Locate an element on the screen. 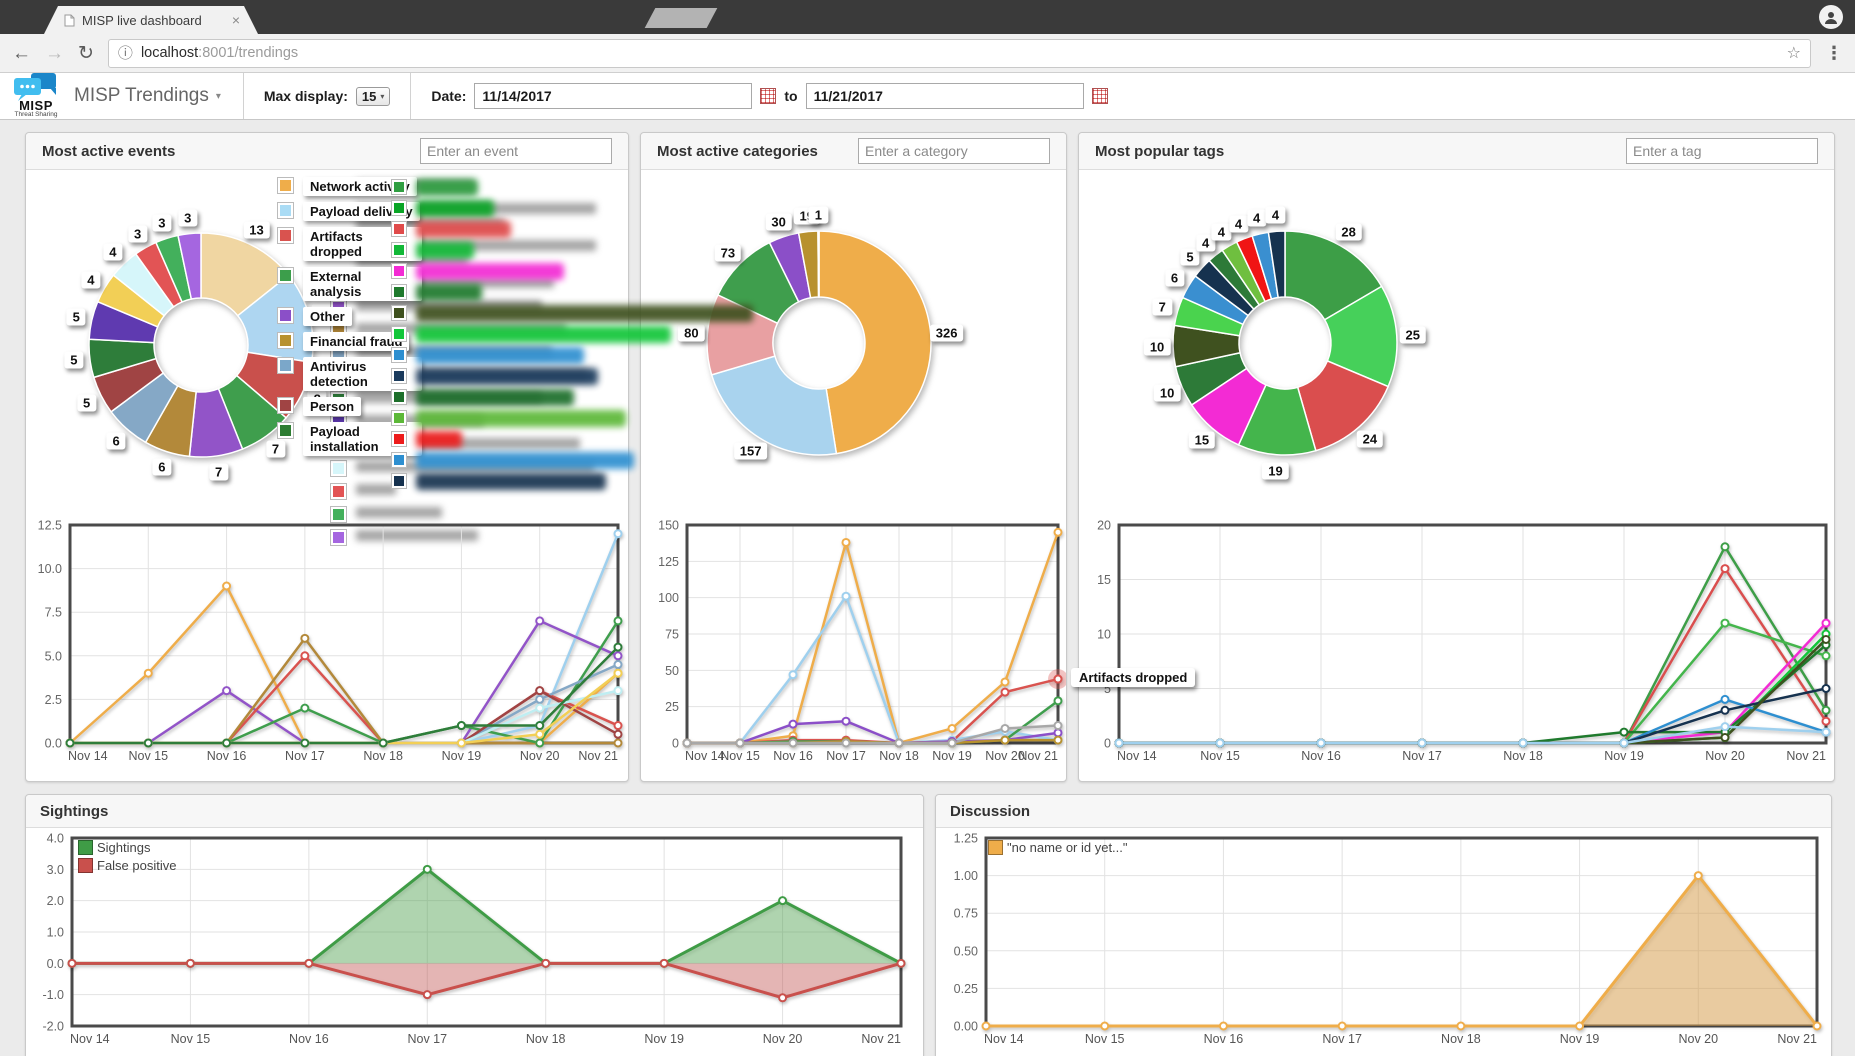  svg-text: Nov 21 is located at coordinates (1806, 756).